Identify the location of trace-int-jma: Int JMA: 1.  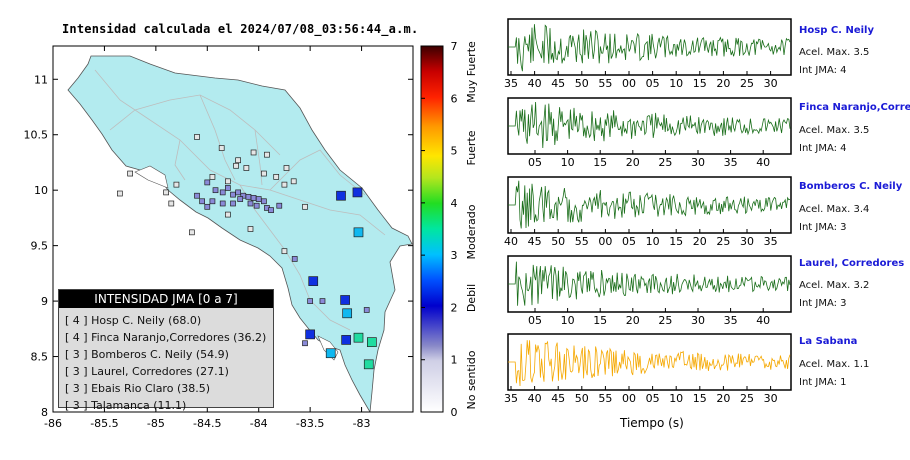
(823, 382).